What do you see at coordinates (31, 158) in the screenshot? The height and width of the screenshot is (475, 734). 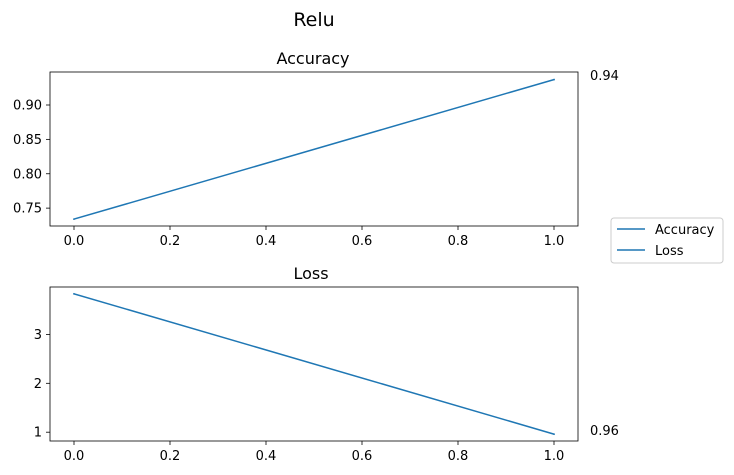 I see `accuracy-y-ticks: 0.75 0.80 0.85 0.90` at bounding box center [31, 158].